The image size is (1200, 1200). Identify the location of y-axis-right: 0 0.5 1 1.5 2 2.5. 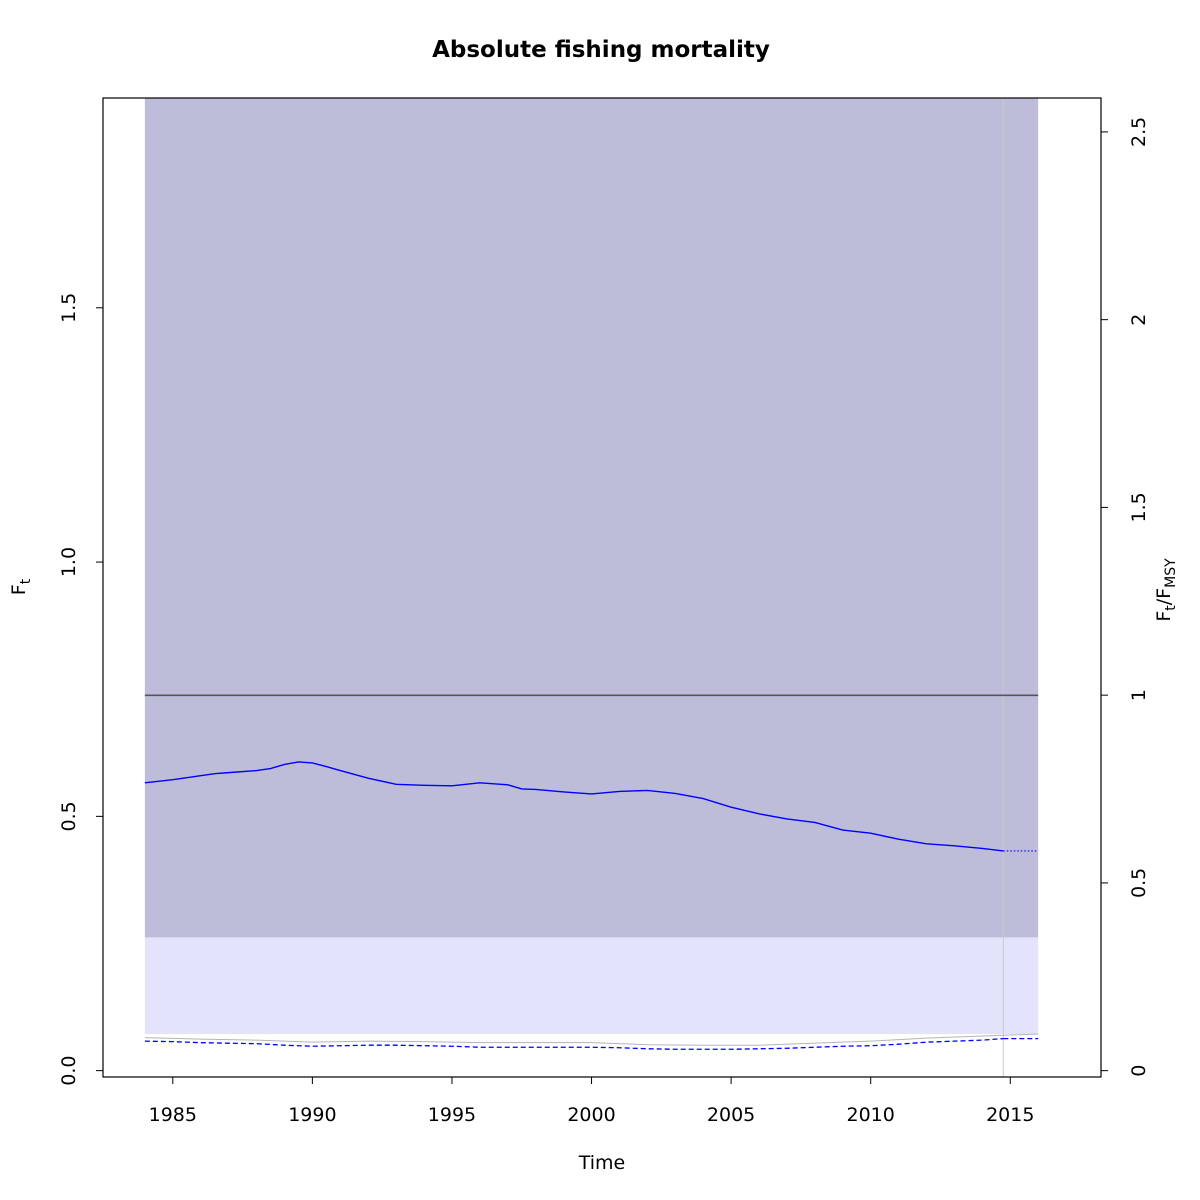
(1125, 597).